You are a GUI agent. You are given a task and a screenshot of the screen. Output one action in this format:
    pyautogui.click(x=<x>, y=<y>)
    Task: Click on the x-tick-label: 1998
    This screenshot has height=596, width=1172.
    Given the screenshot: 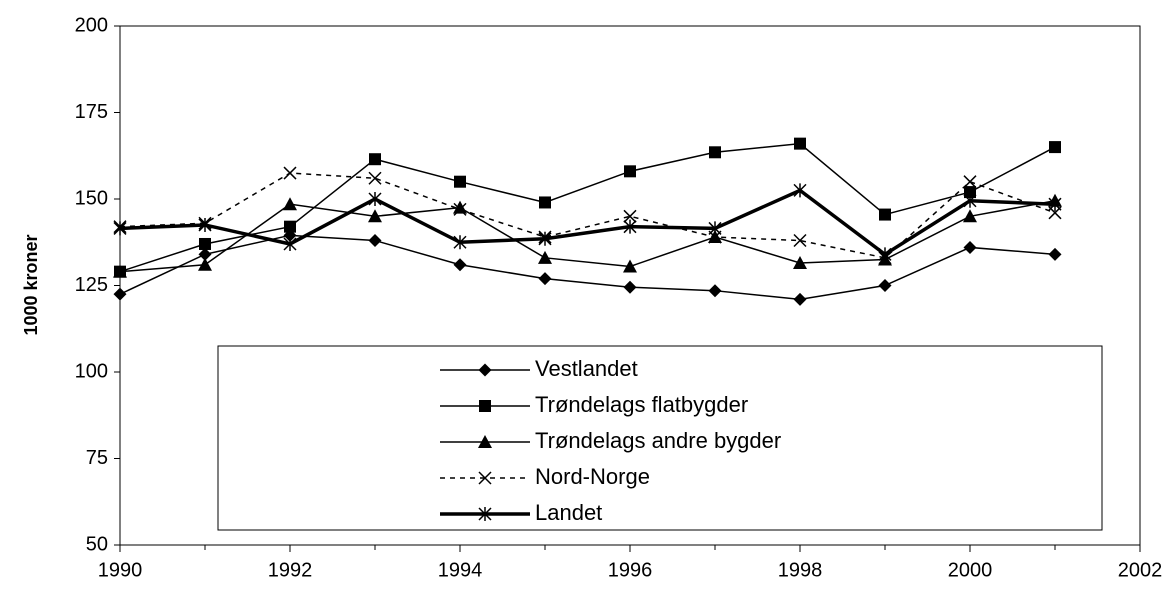 What is the action you would take?
    pyautogui.click(x=800, y=570)
    